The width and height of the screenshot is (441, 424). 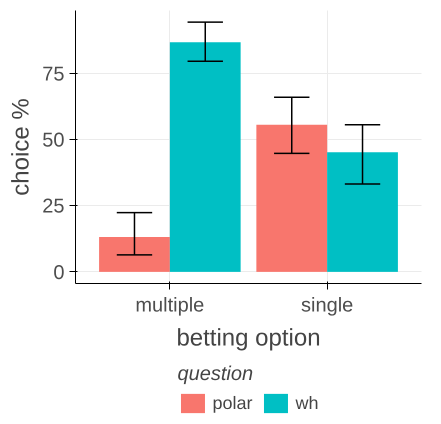 I want to click on y-tick-label: 50, so click(x=53, y=141).